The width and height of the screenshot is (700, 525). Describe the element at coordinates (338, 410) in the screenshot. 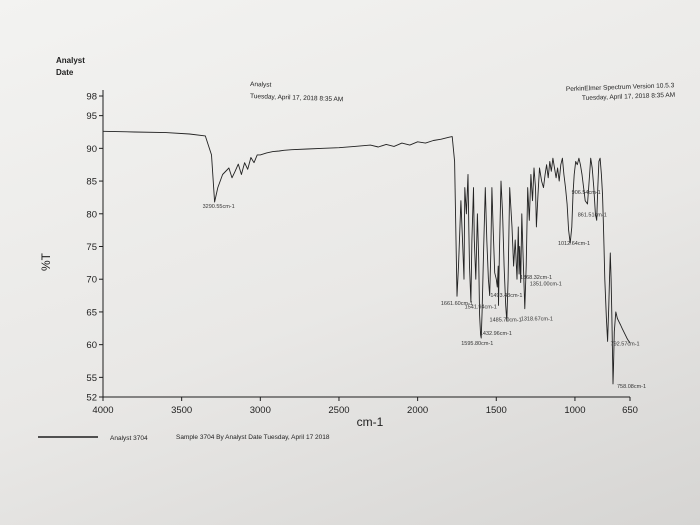

I see `x-tick-label: 2500` at that location.